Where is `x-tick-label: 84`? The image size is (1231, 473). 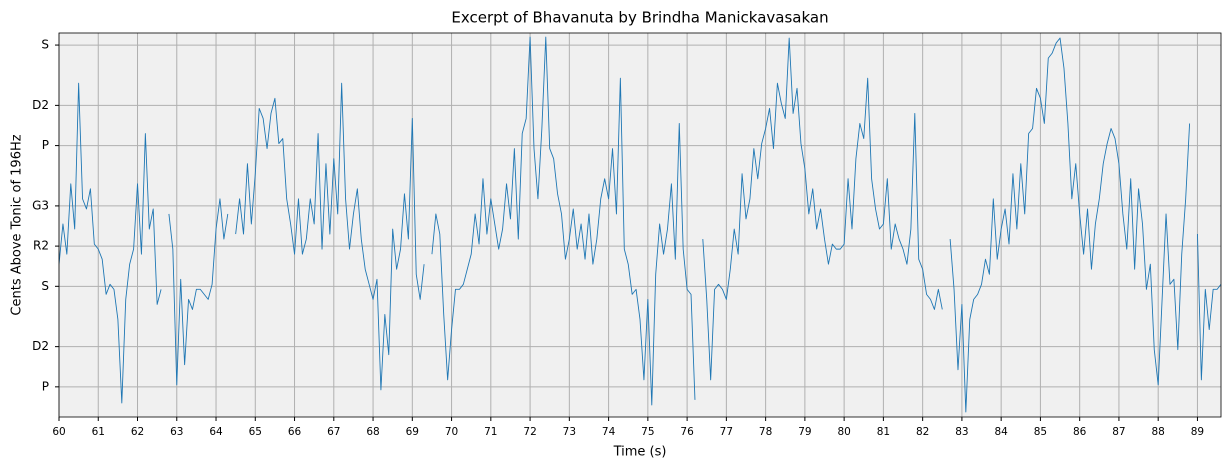
x-tick-label: 84 is located at coordinates (1001, 432).